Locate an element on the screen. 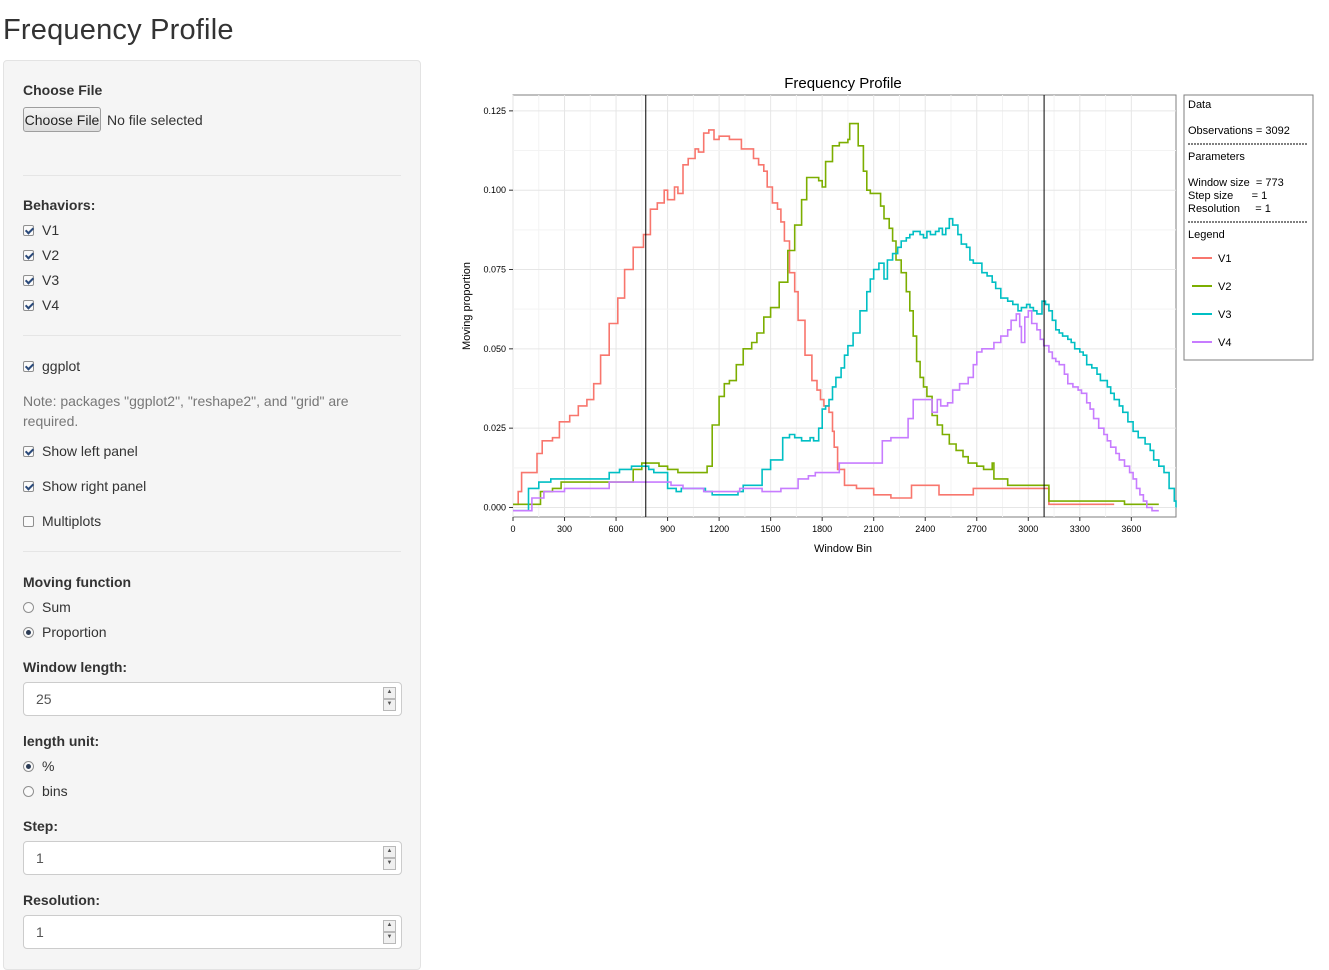 Image resolution: width=1329 pixels, height=970 pixels. x-tick-label: 2400 is located at coordinates (925, 529).